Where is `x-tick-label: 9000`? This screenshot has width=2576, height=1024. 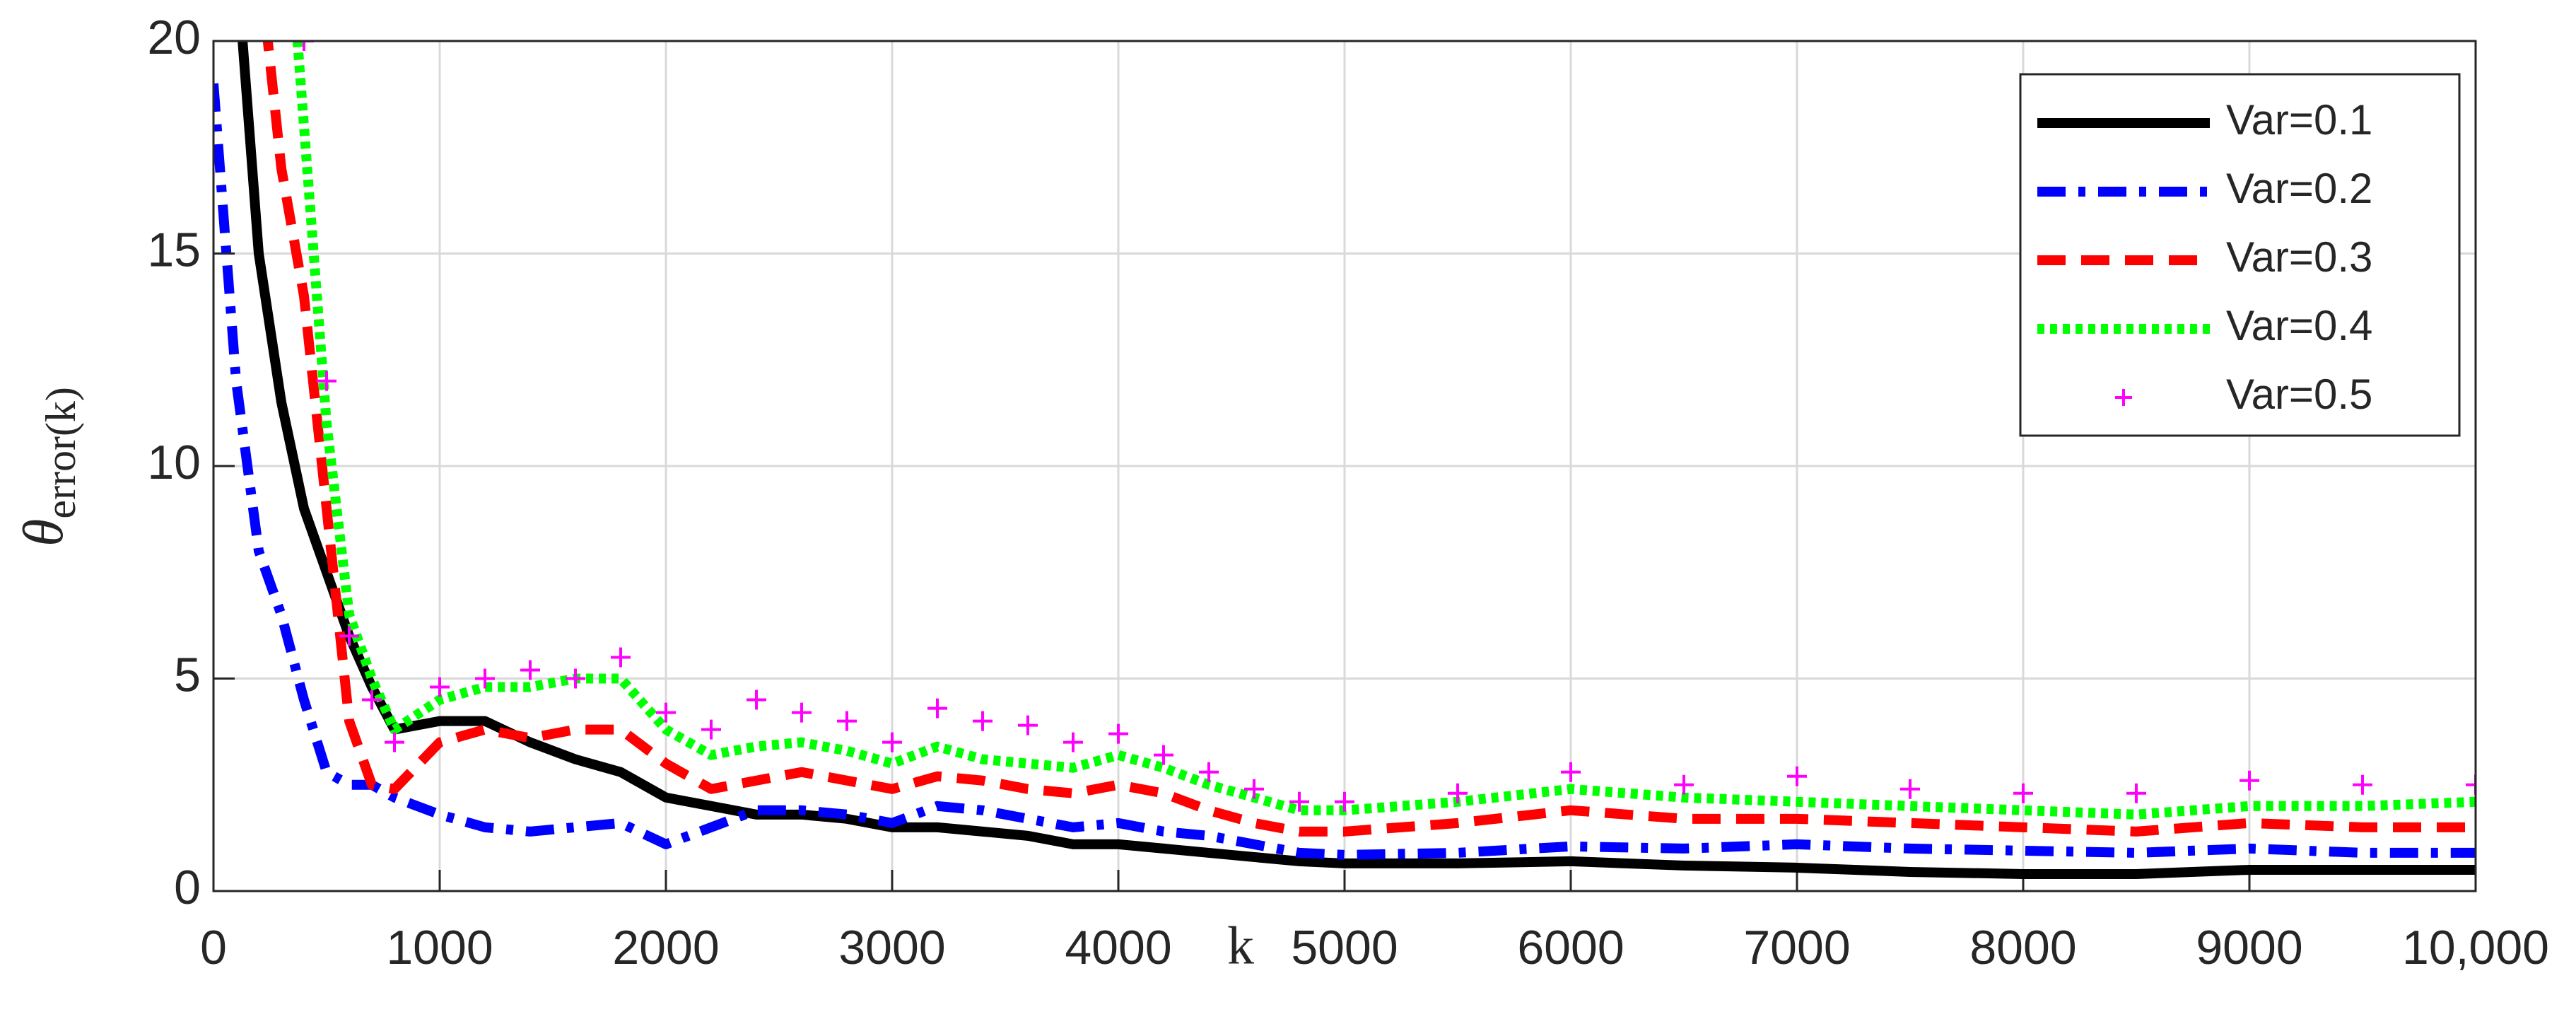 x-tick-label: 9000 is located at coordinates (2249, 947).